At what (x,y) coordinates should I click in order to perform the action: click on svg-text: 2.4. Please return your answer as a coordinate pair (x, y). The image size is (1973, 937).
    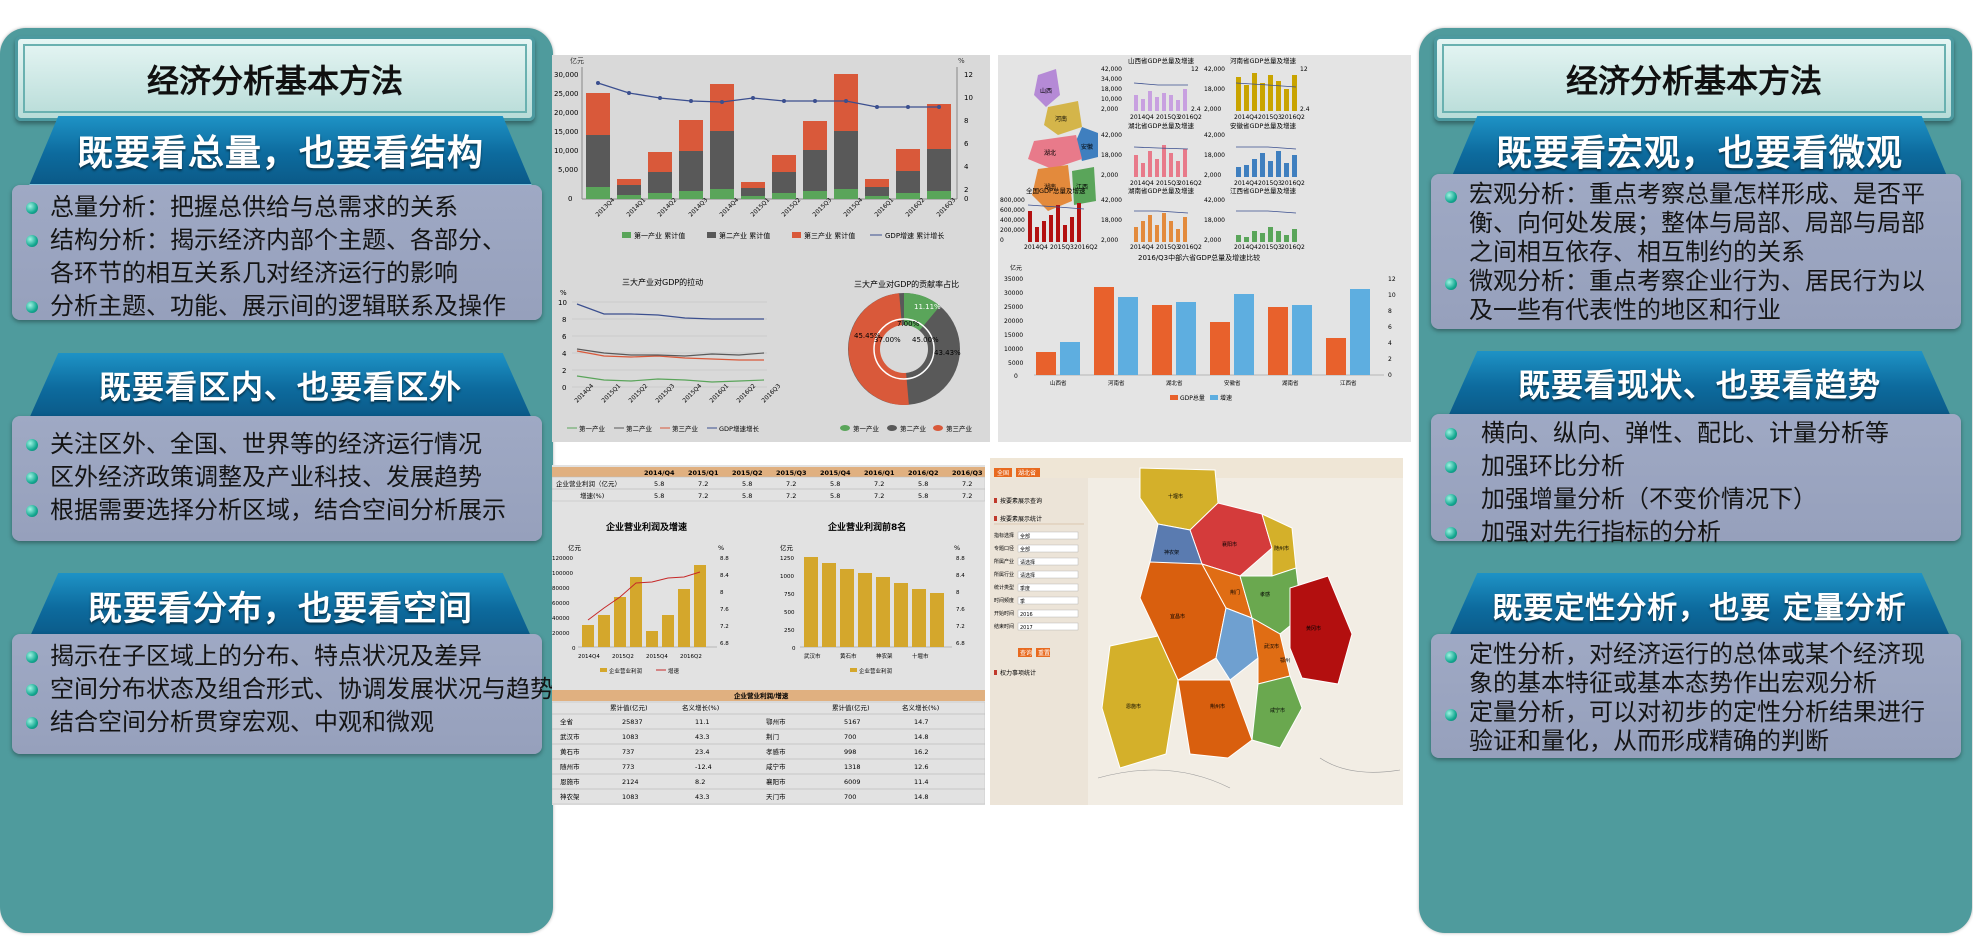
    Looking at the image, I should click on (1196, 109).